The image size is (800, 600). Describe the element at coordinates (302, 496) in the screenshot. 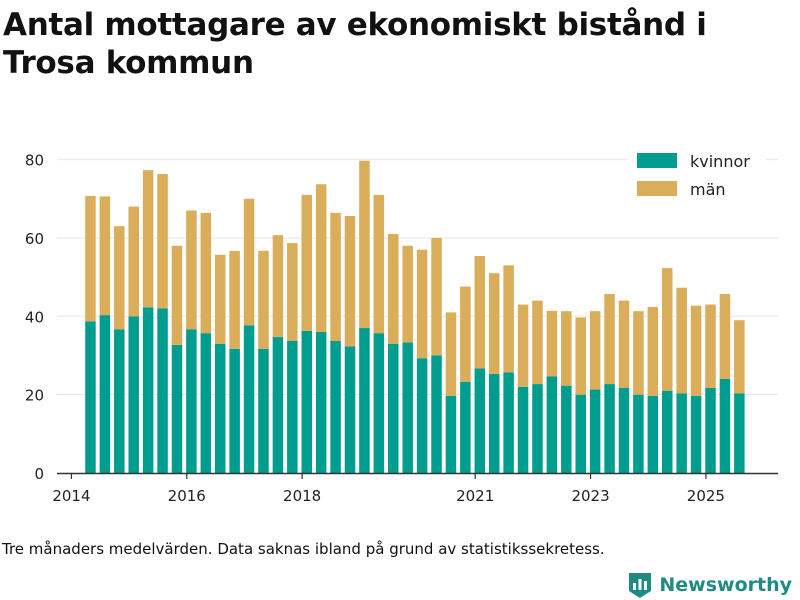

I see `x-tick-label: 2018` at that location.